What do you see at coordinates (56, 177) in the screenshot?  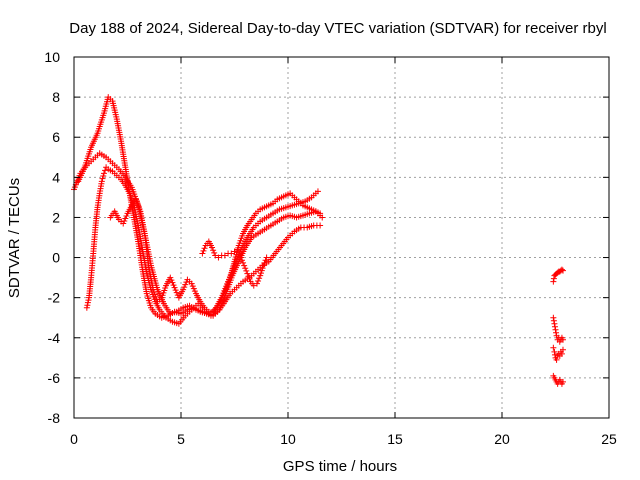 I see `y-tick-label: 4` at bounding box center [56, 177].